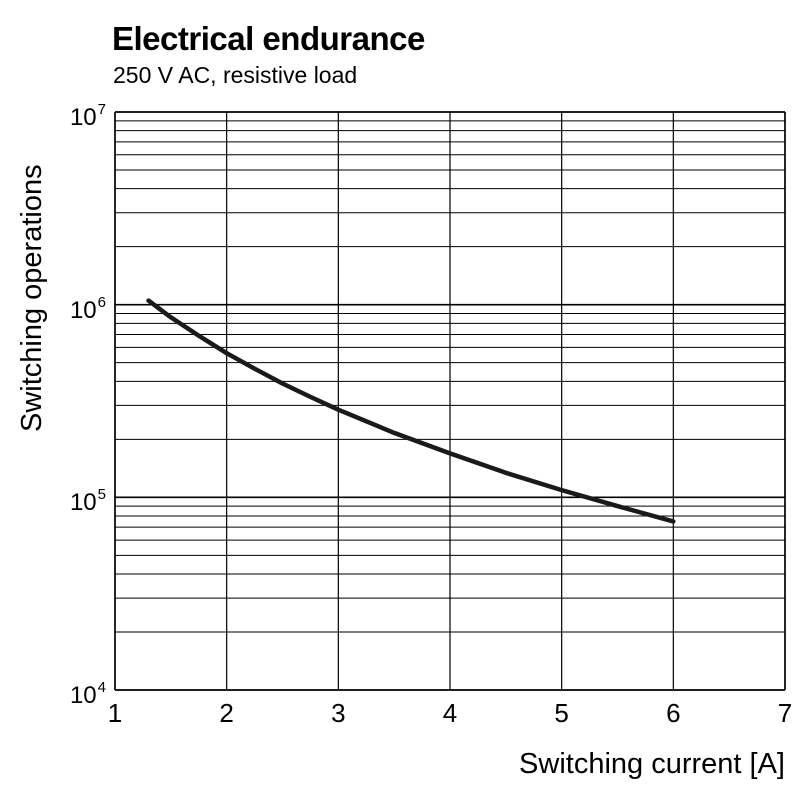 This screenshot has height=800, width=800. Describe the element at coordinates (87, 116) in the screenshot. I see `y-tick-label: 10⁷` at that location.